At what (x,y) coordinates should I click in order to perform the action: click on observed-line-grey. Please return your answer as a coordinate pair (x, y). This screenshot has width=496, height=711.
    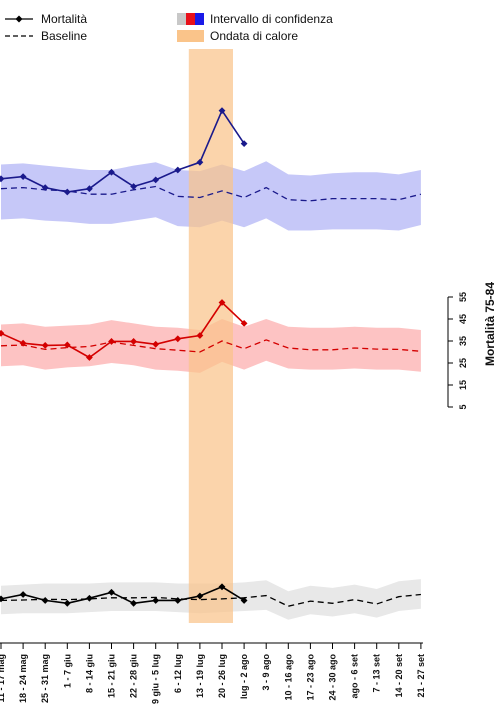
    Looking at the image, I should click on (122, 595).